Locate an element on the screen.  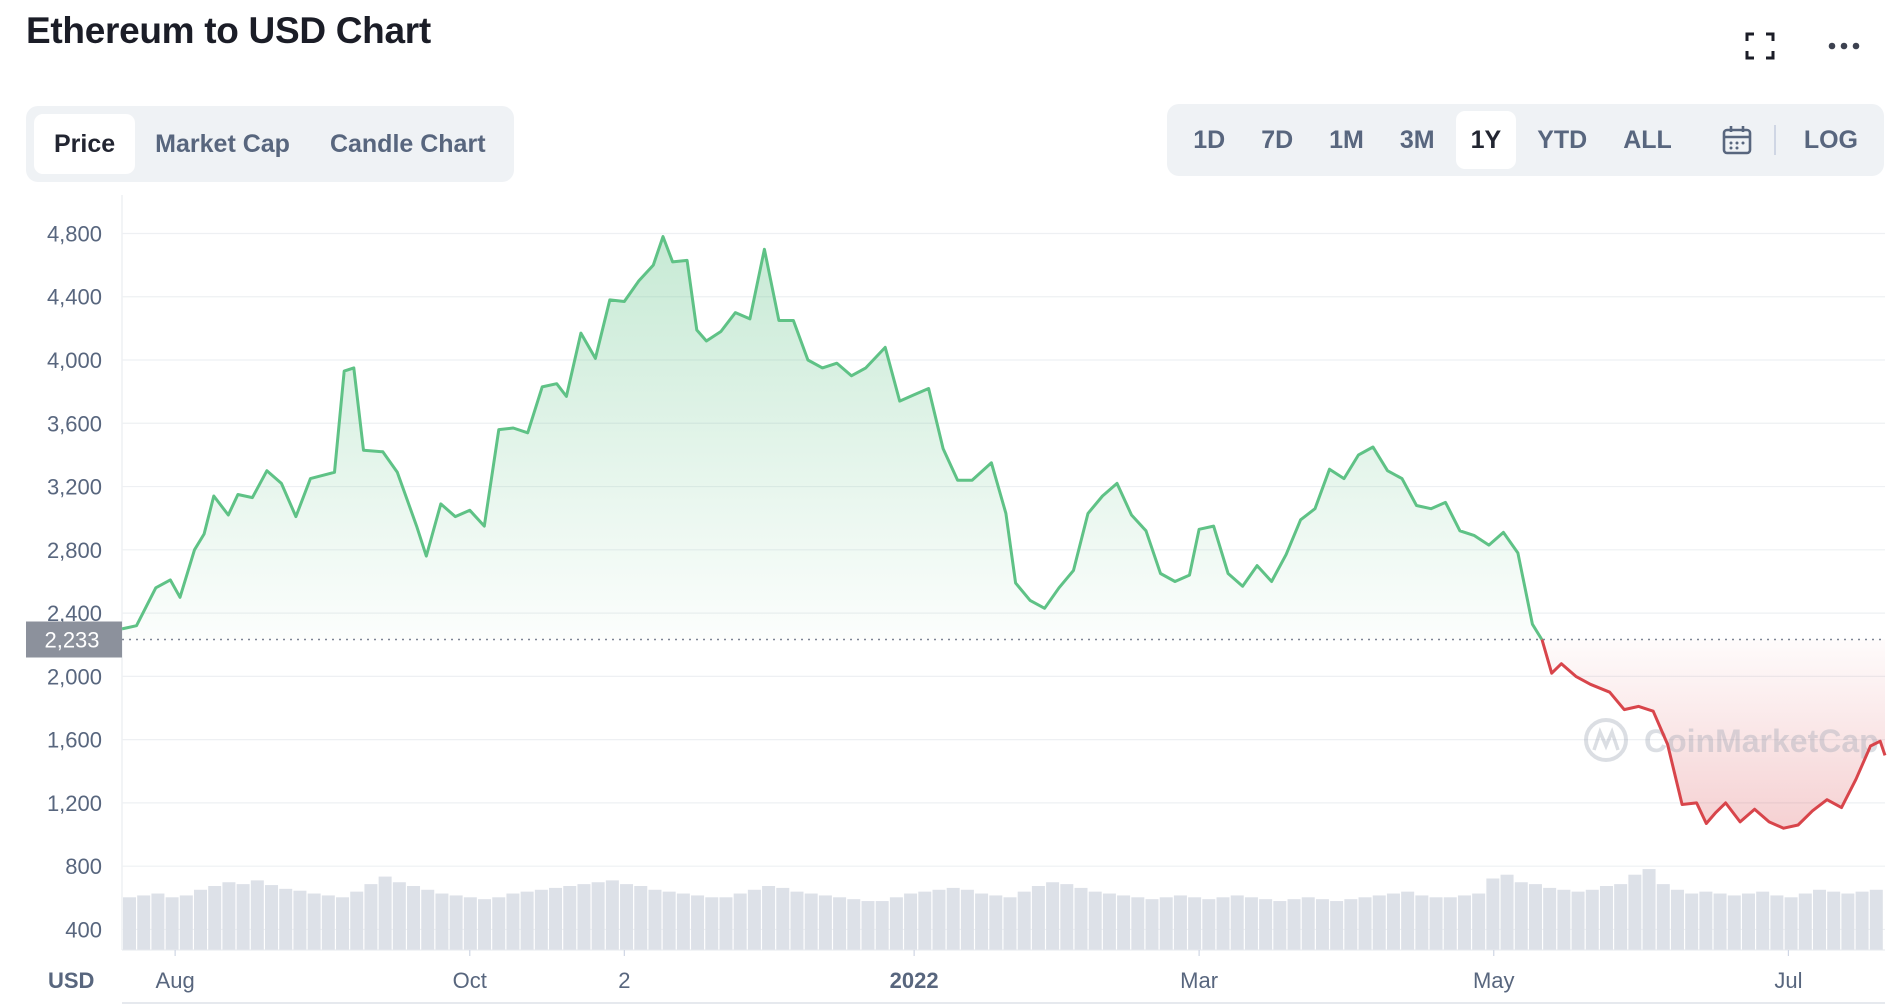
chart-type-tabs: Price Market Cap Candle Chart is located at coordinates (270, 144).